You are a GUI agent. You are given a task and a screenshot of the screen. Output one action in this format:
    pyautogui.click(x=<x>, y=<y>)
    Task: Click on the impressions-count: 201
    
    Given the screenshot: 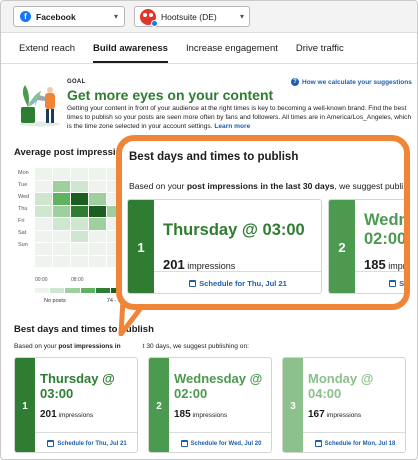 What is the action you would take?
    pyautogui.click(x=174, y=264)
    